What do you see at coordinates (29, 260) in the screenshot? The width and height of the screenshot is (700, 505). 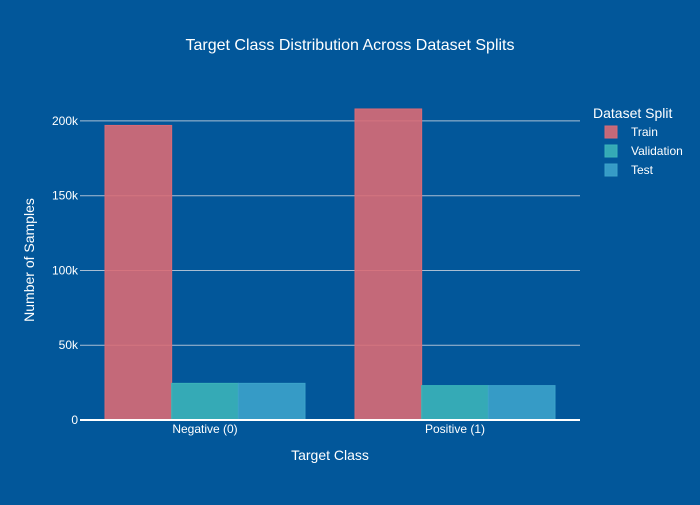 I see `y-axis-title: Number of Samples` at bounding box center [29, 260].